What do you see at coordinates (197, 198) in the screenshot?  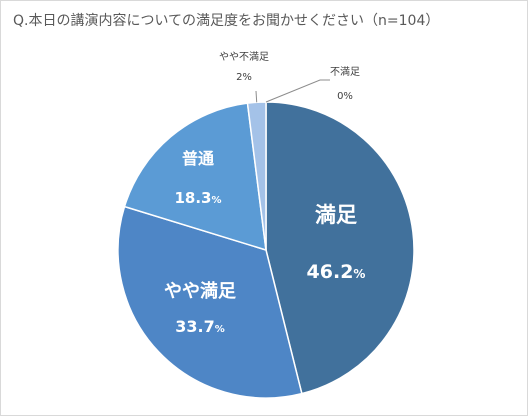 I see `slice-value-neutral: 18.3%` at bounding box center [197, 198].